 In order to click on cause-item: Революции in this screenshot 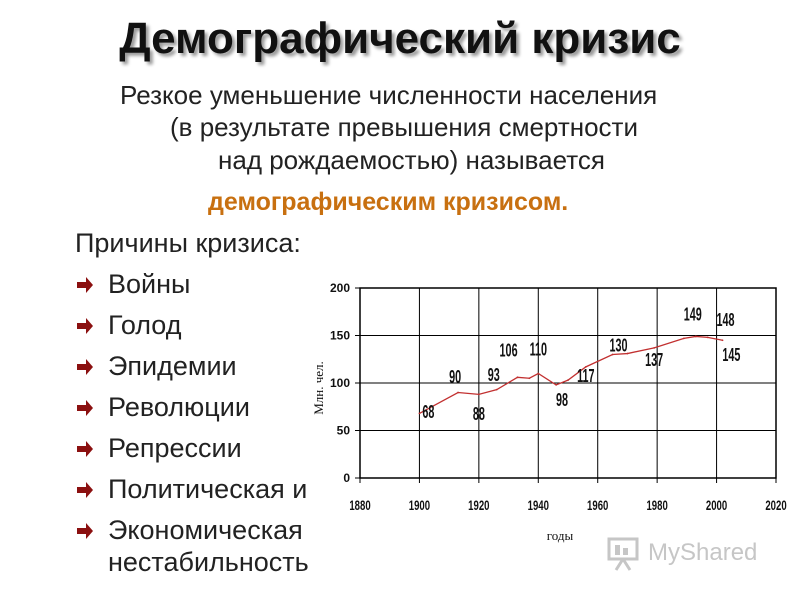, I will do `click(206, 411)`.